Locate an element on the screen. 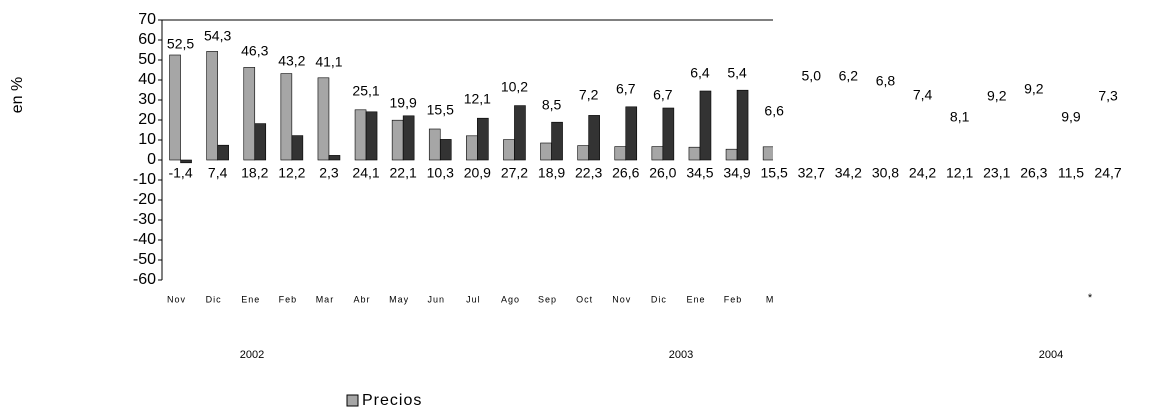 This screenshot has width=1163, height=410. data-label: 43,2 is located at coordinates (291, 61).